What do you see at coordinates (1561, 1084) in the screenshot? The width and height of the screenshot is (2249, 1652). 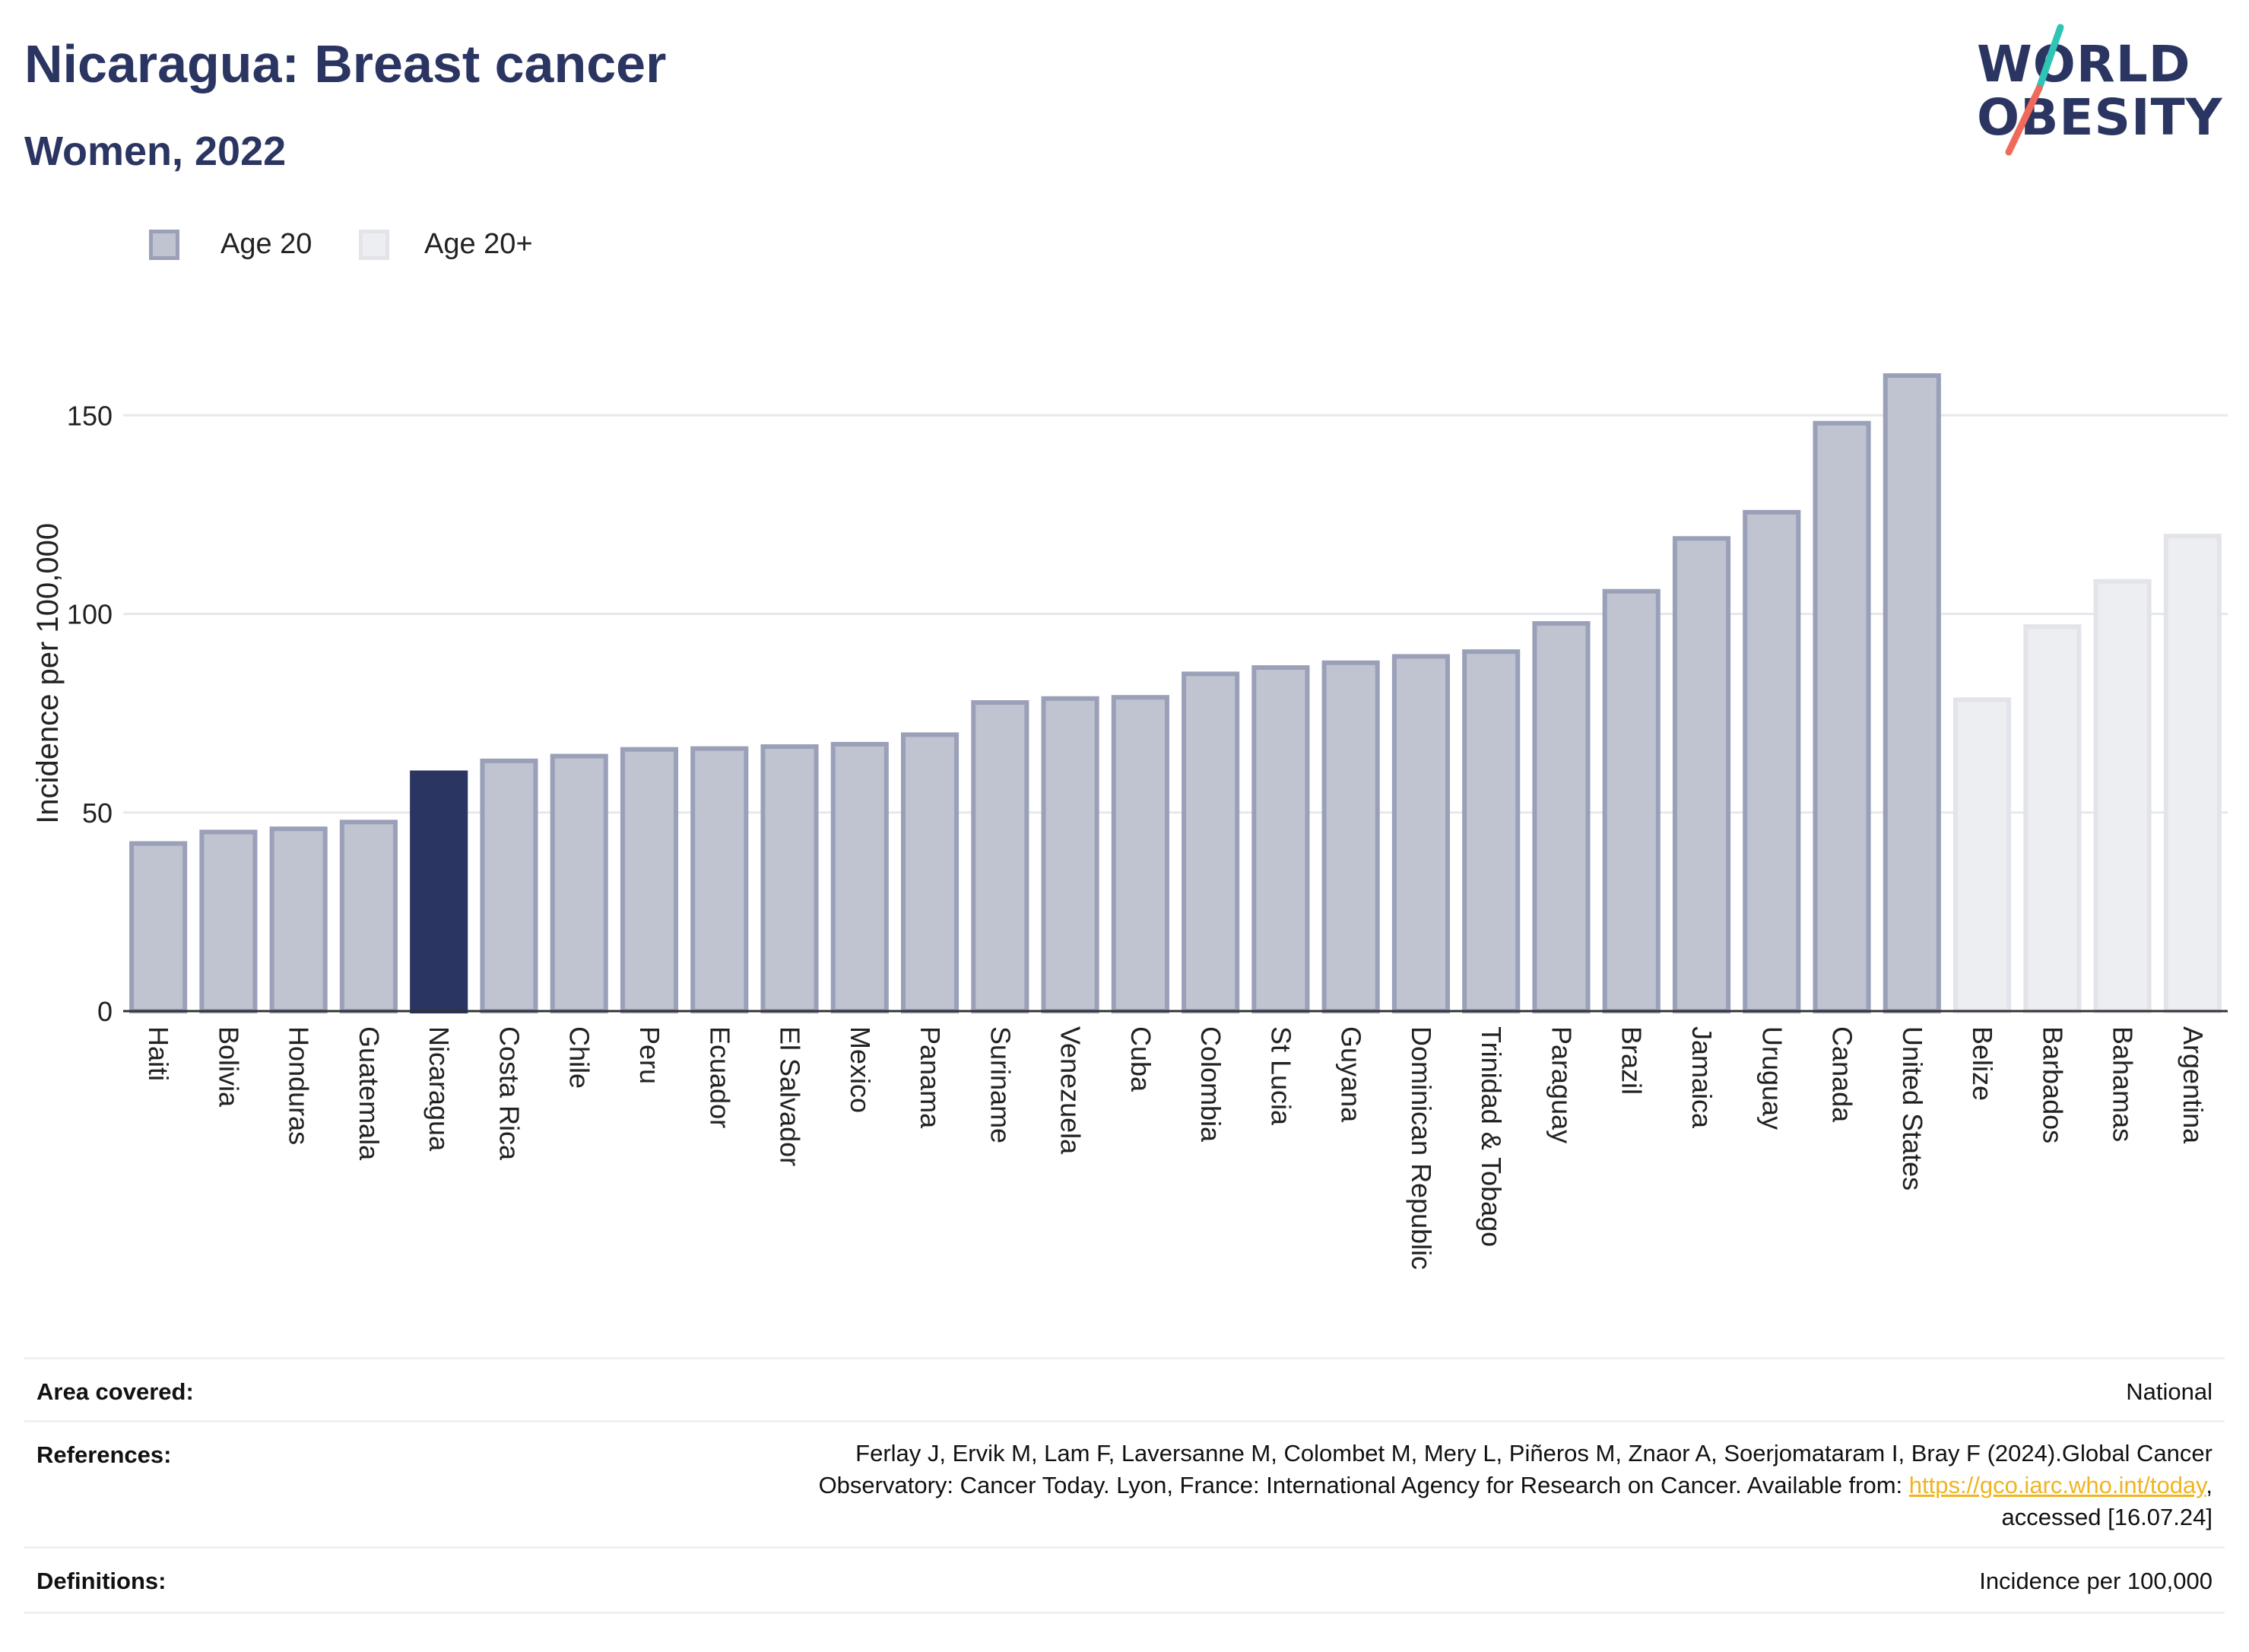 I see `x-tick-label-paraguay: Paraguay` at bounding box center [1561, 1084].